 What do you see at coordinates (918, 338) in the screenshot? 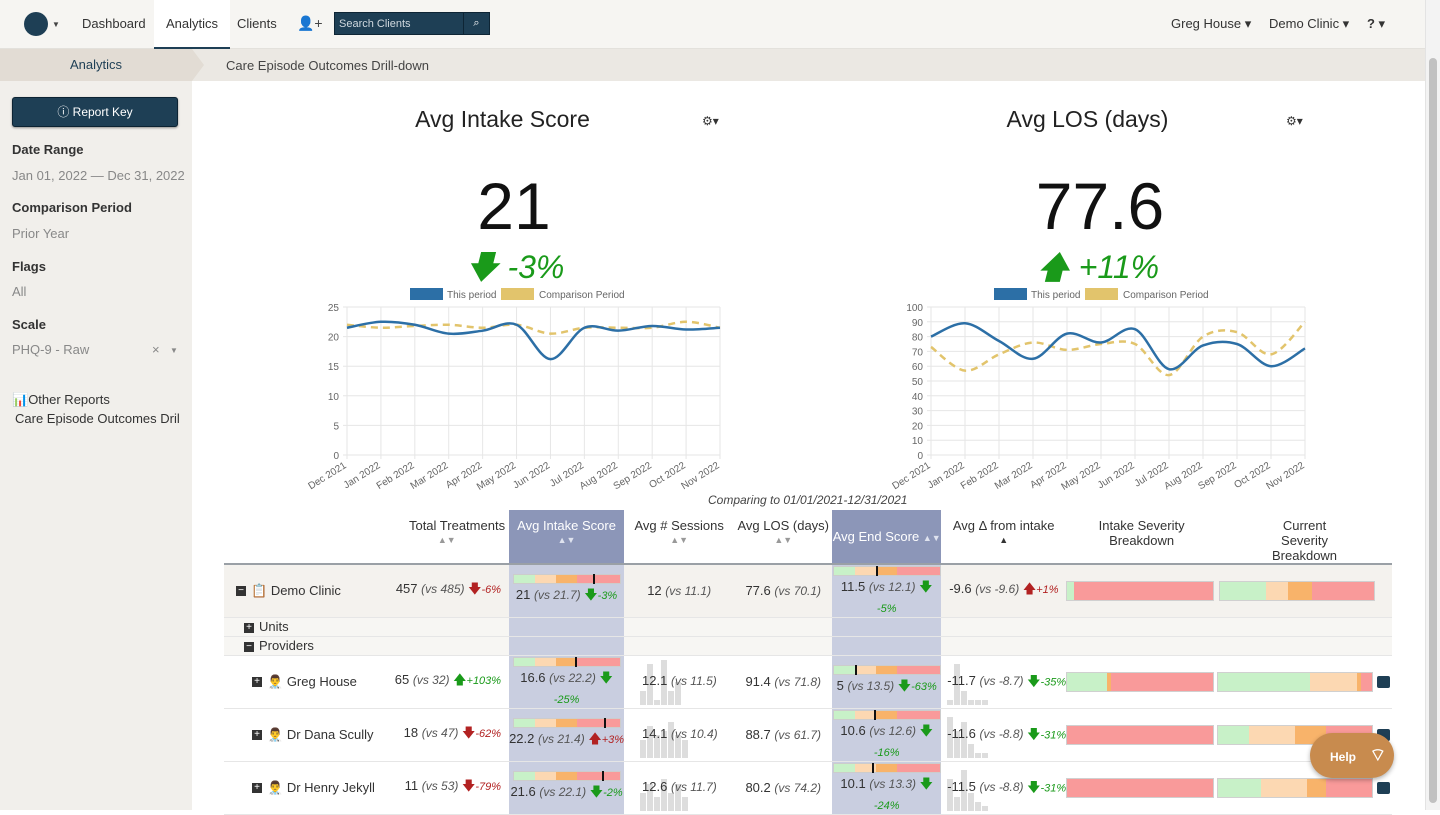
I see `y-tick-label: 80` at bounding box center [918, 338].